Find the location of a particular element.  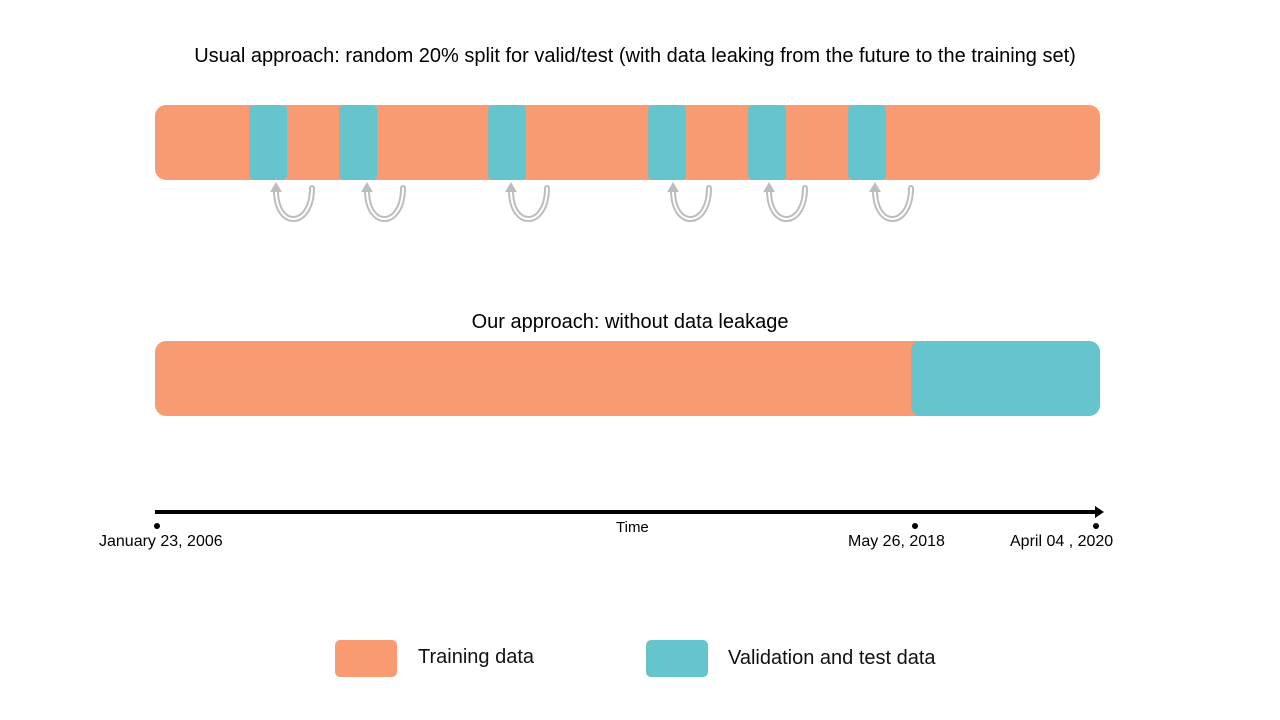

timeline-start-dot is located at coordinates (157, 526).